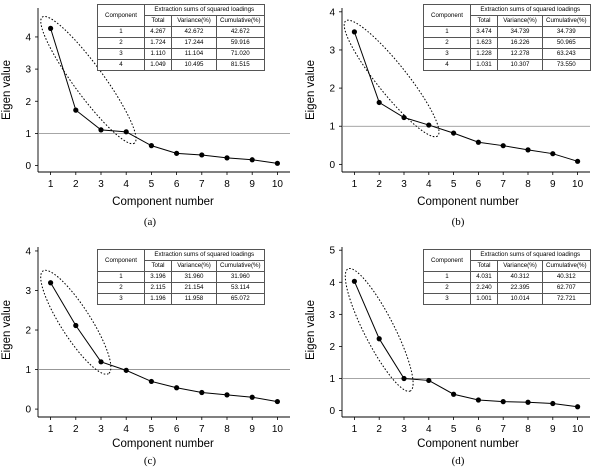 This screenshot has width=600, height=470. I want to click on x-tick-label: 4, so click(429, 184).